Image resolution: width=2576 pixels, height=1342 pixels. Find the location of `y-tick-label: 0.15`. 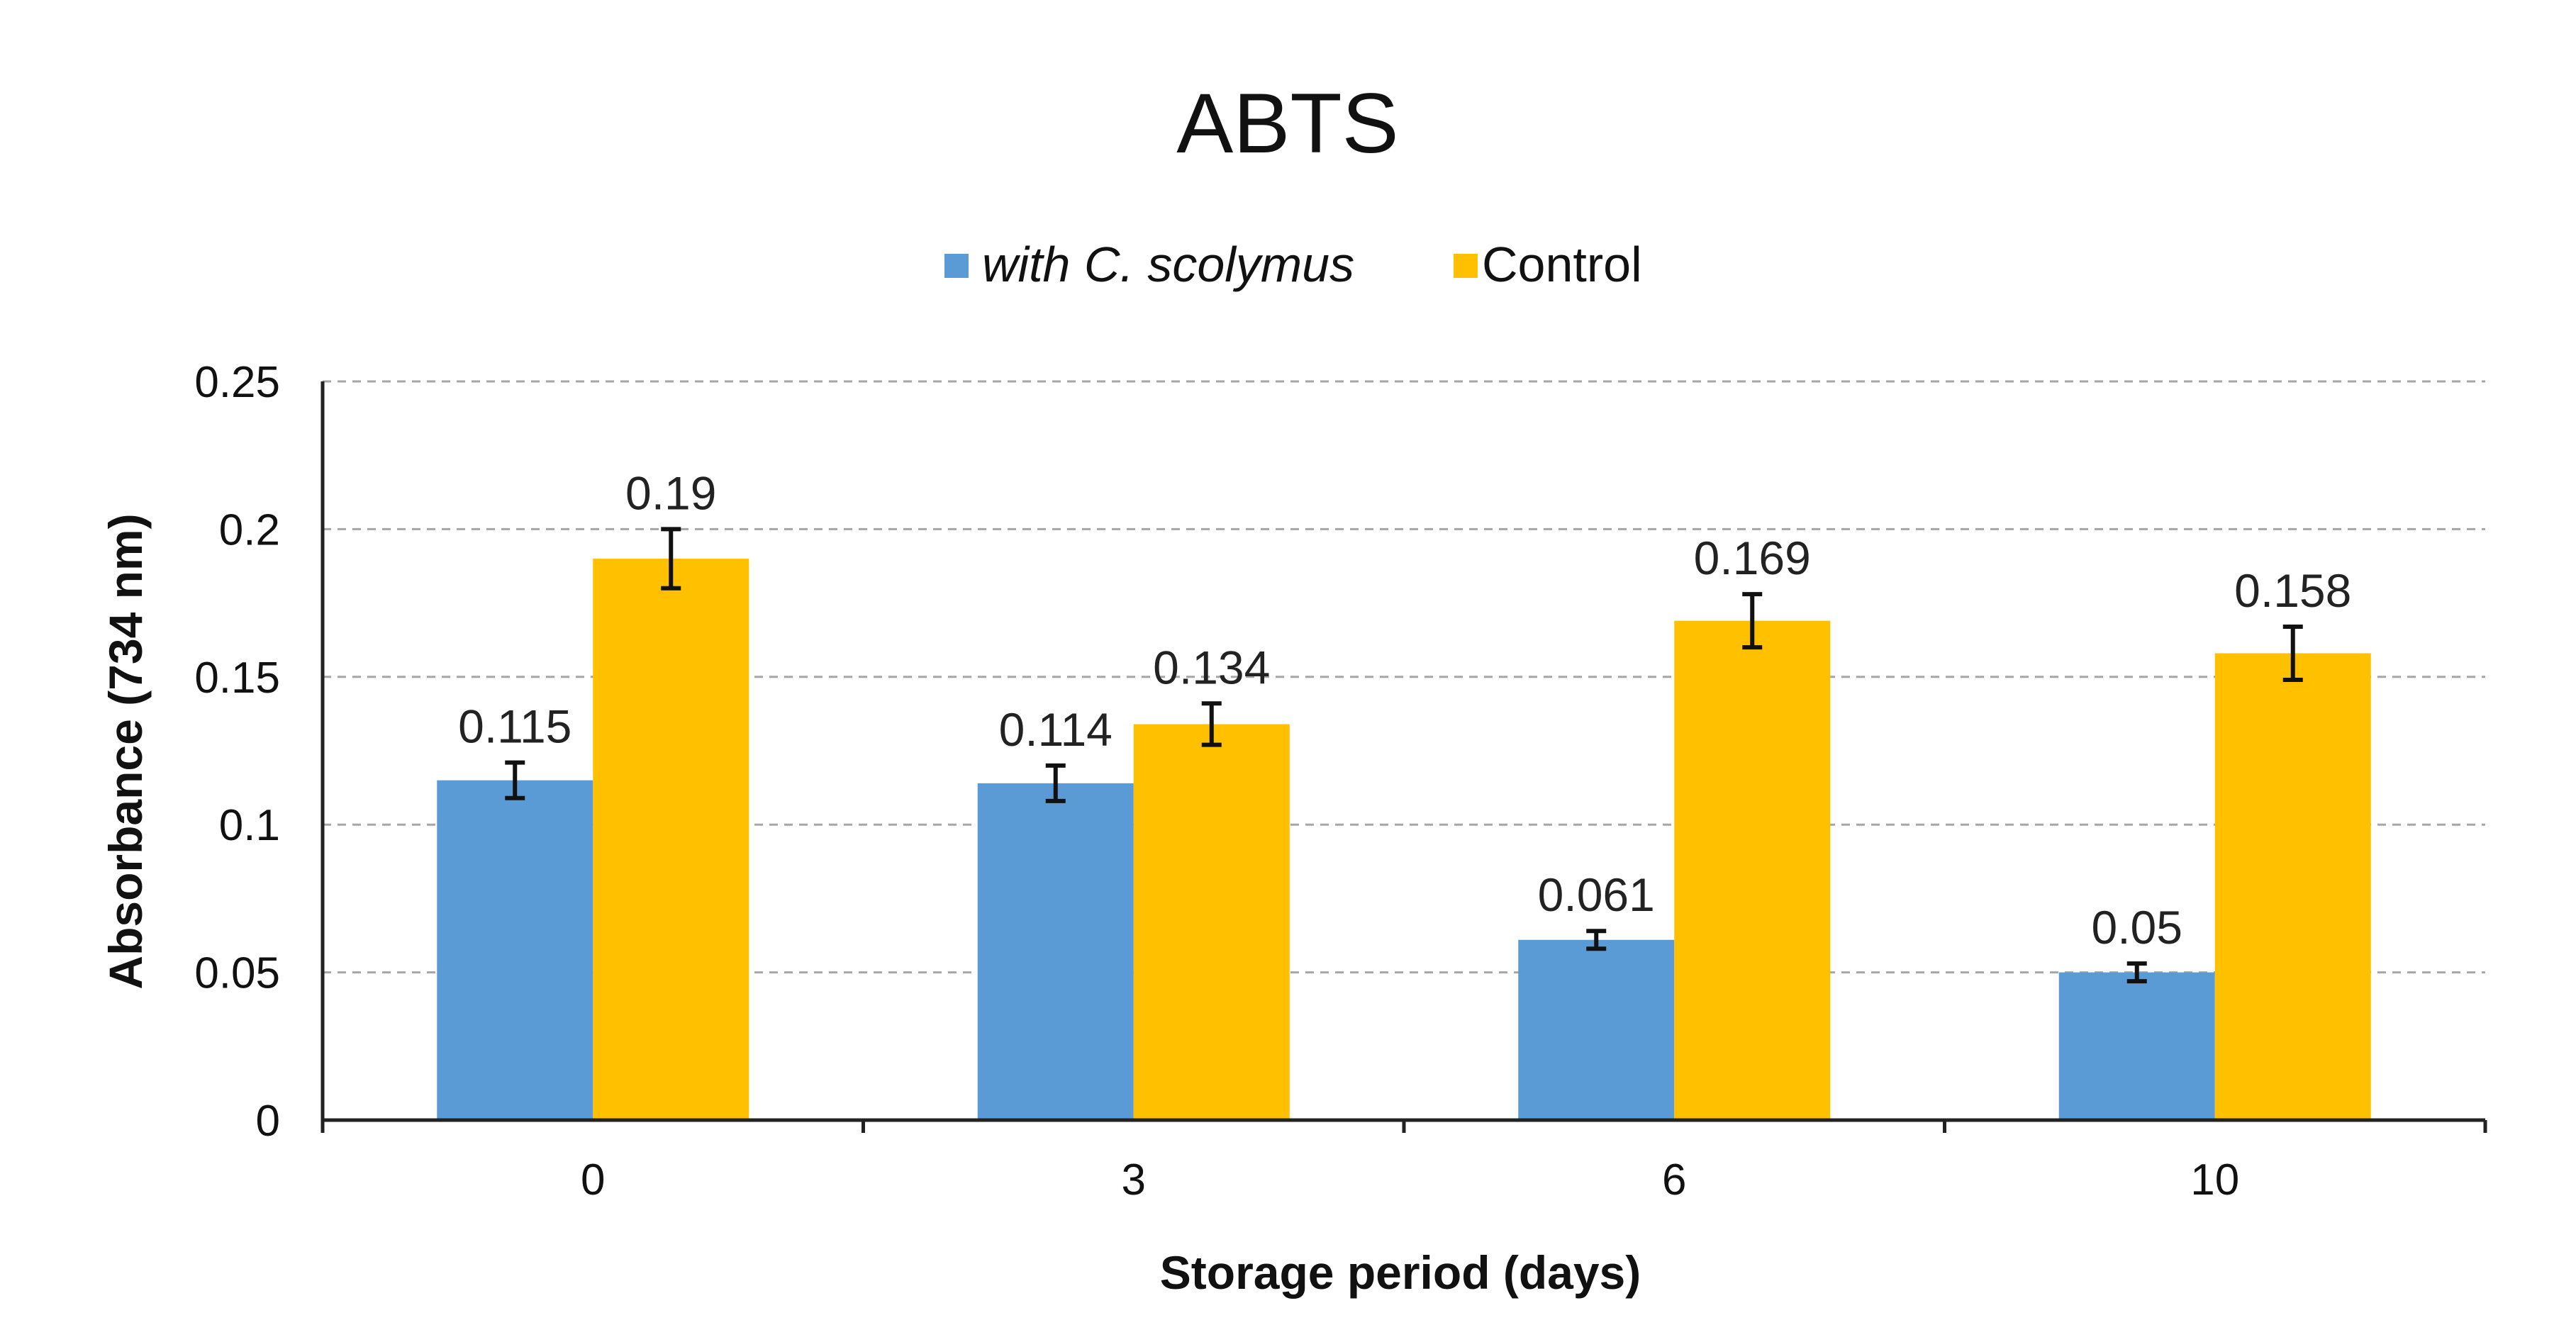

y-tick-label: 0.15 is located at coordinates (237, 678).